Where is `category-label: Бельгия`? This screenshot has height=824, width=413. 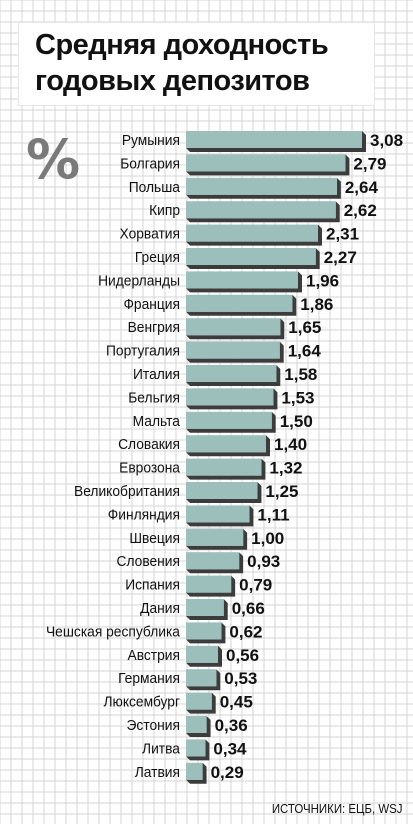 category-label: Бельгия is located at coordinates (154, 397).